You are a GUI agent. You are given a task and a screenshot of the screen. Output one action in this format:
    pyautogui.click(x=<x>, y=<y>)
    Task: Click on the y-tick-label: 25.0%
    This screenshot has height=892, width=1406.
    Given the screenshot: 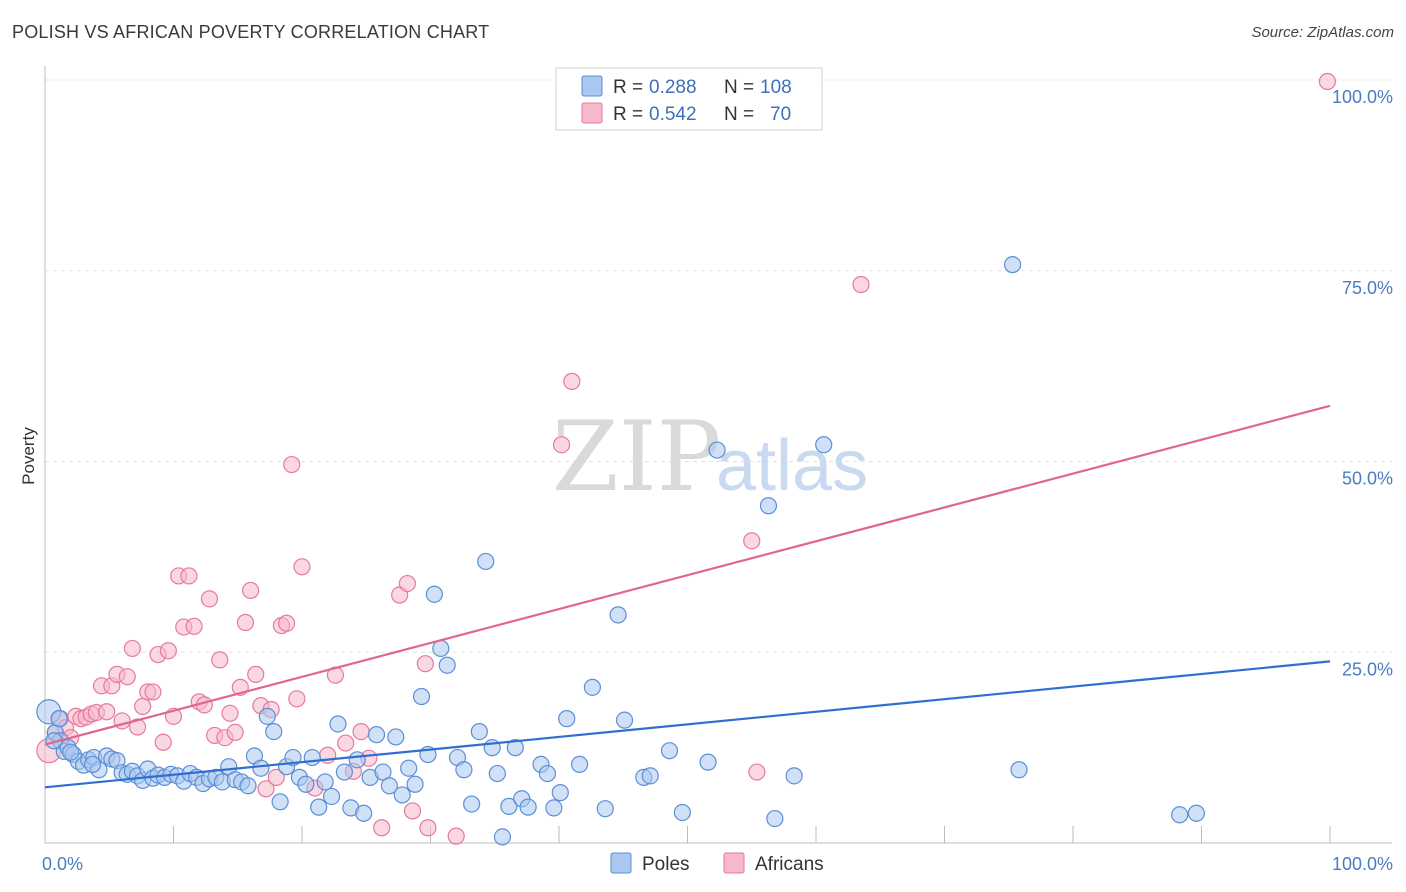 What is the action you would take?
    pyautogui.click(x=1367, y=669)
    